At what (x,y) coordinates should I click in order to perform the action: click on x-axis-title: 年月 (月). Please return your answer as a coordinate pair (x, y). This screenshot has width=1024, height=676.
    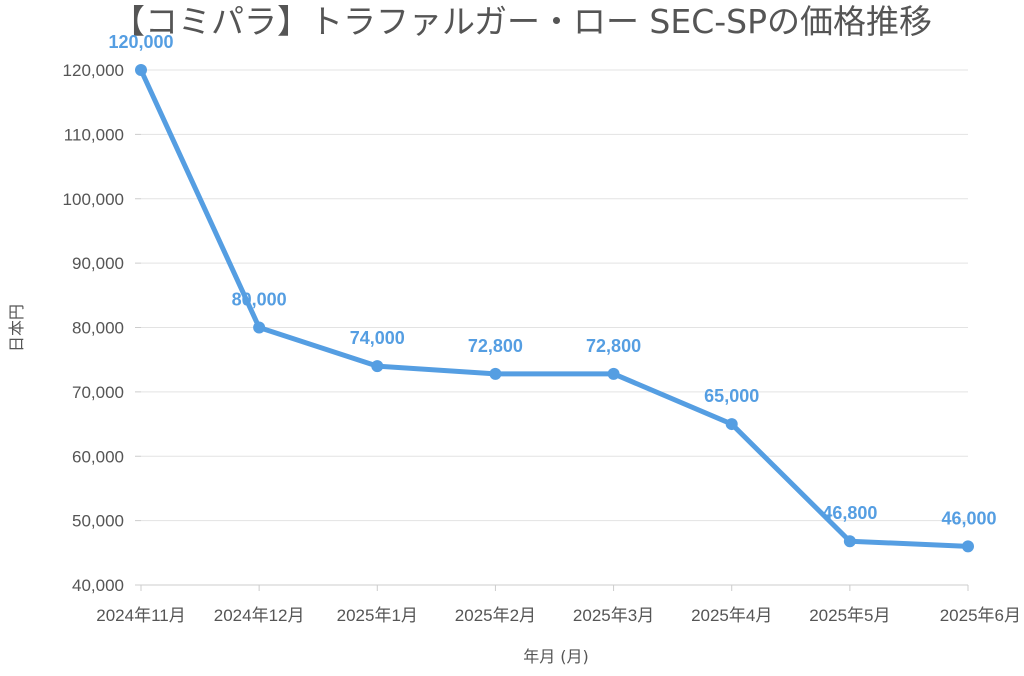
    Looking at the image, I should click on (556, 656).